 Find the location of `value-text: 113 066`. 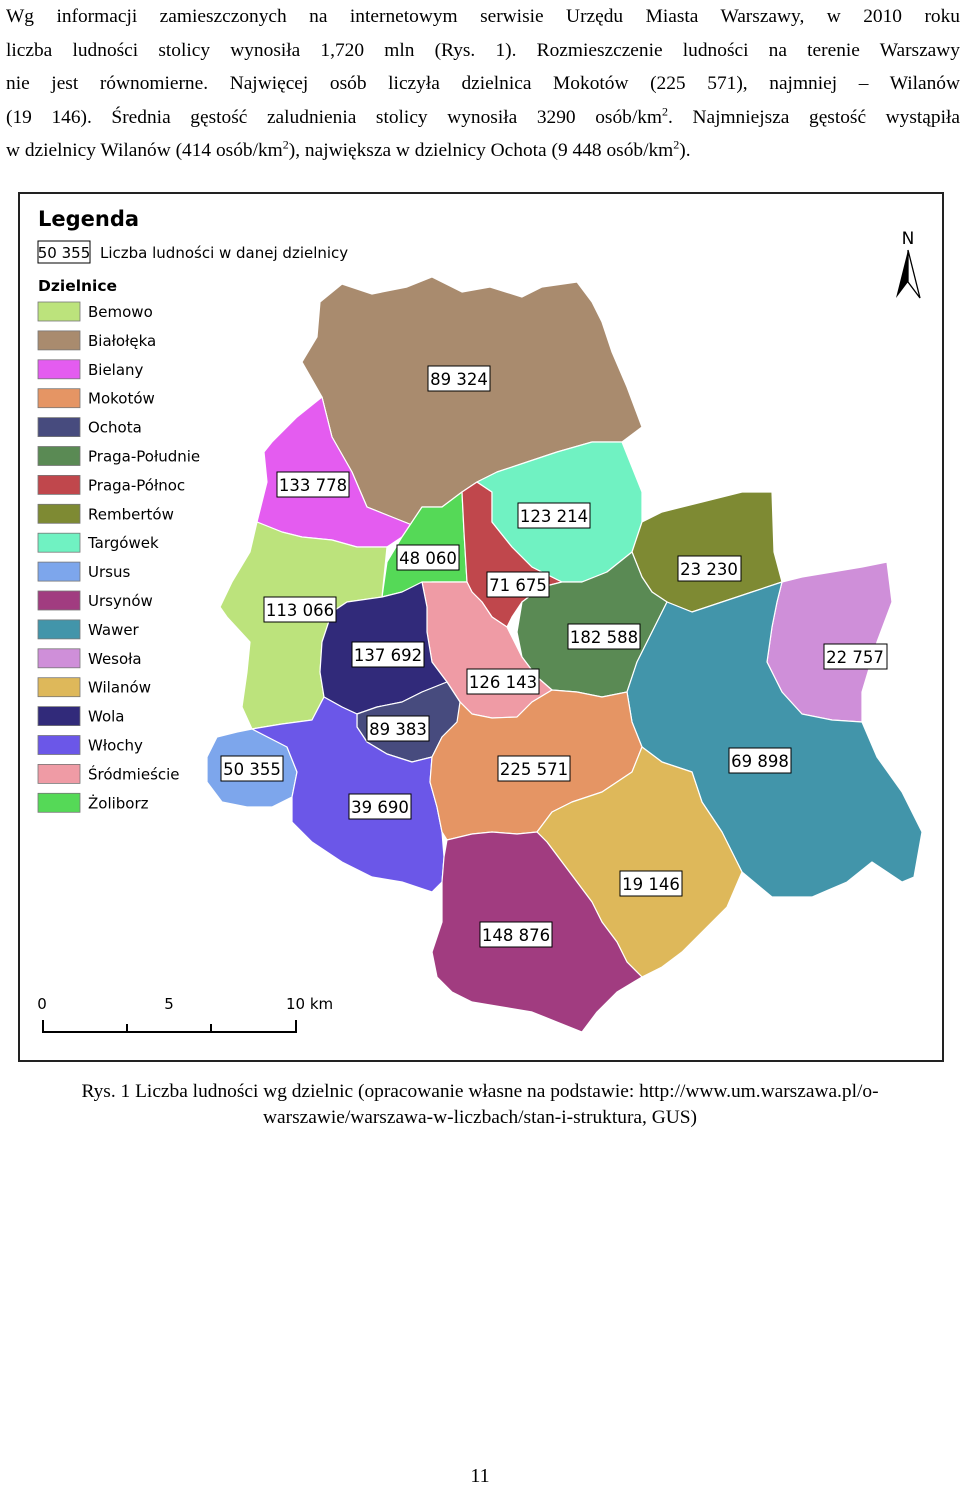

value-text: 113 066 is located at coordinates (300, 610).